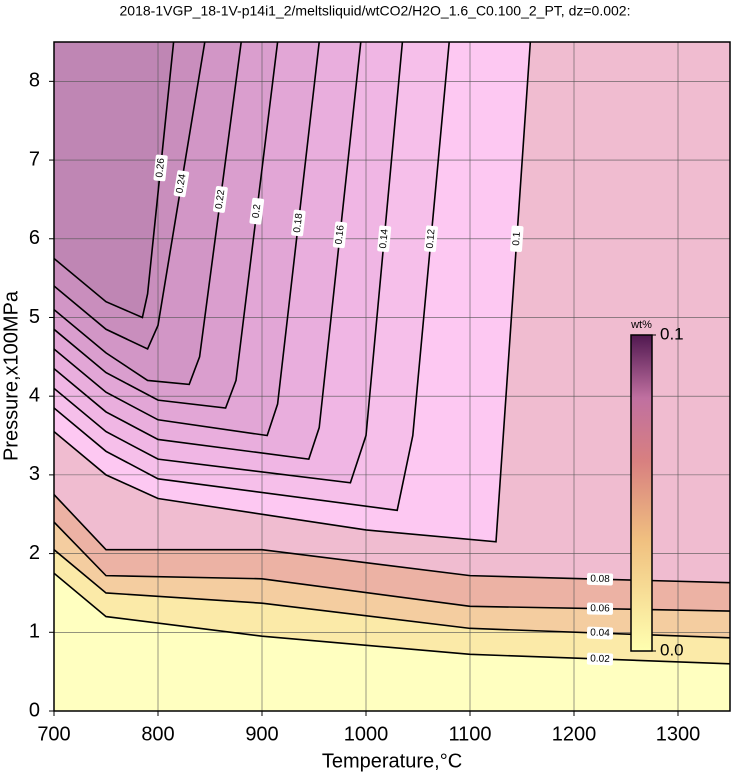 The height and width of the screenshot is (776, 734). What do you see at coordinates (34, 238) in the screenshot?
I see `y-tick-label: 6` at bounding box center [34, 238].